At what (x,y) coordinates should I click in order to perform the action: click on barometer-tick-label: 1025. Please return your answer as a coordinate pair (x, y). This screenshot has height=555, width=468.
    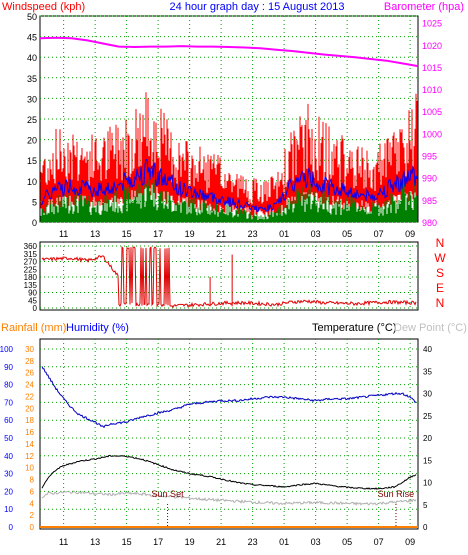
    Looking at the image, I should click on (432, 24).